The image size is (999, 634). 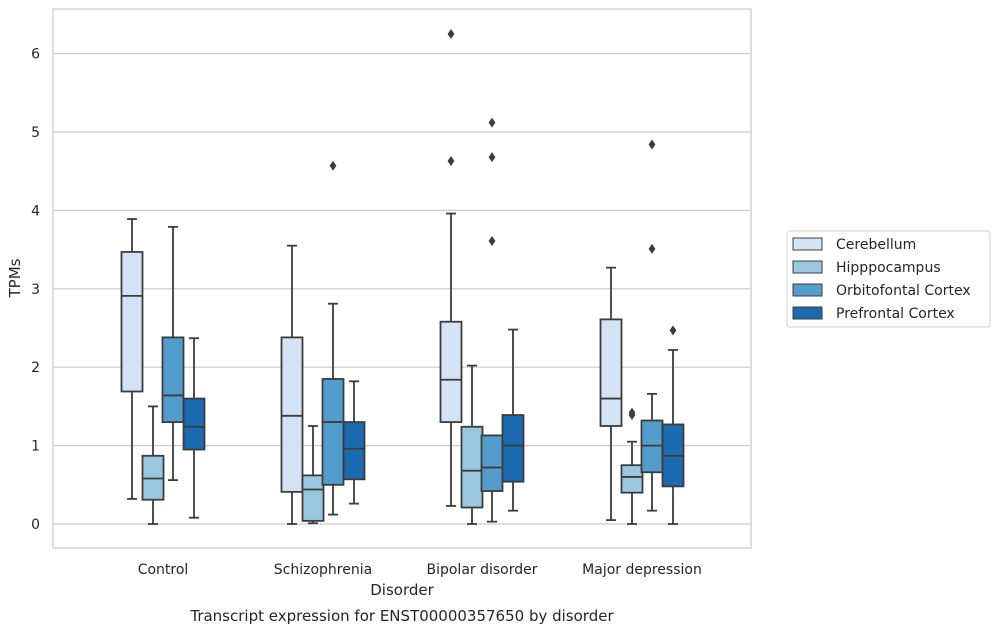 I want to click on y-tick-label: 1, so click(x=35, y=447).